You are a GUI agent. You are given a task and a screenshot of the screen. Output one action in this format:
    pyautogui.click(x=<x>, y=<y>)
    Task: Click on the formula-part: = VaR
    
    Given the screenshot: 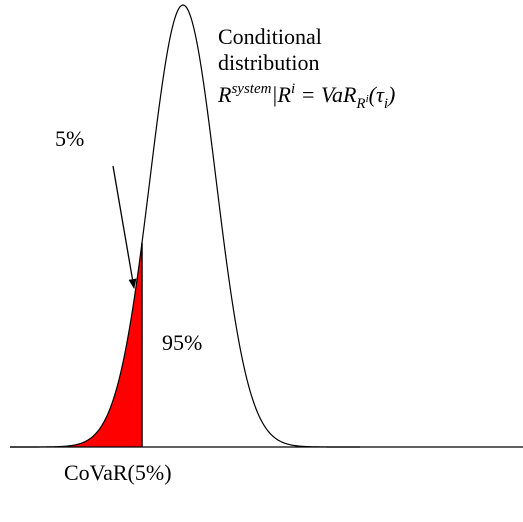 What is the action you would take?
    pyautogui.click(x=326, y=94)
    